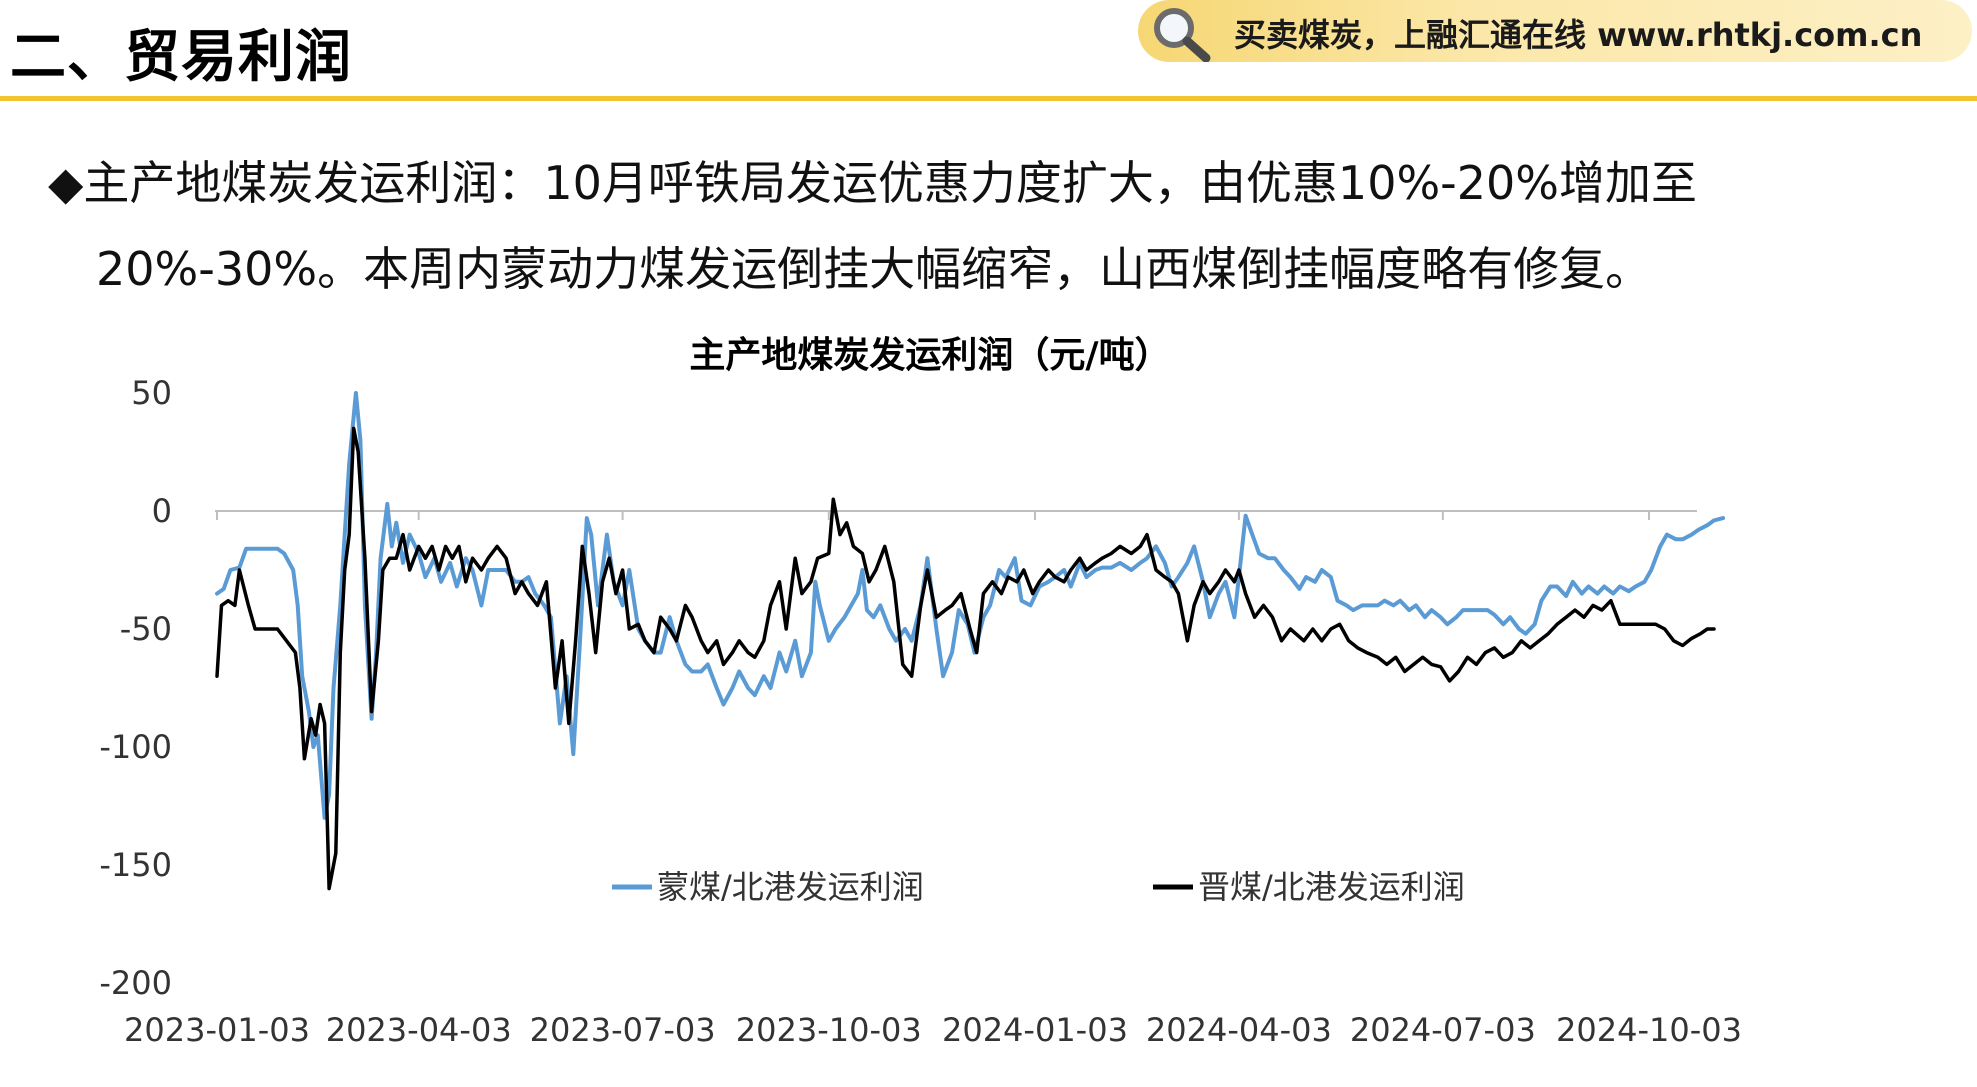  What do you see at coordinates (151, 393) in the screenshot?
I see `y-tick-label: 50` at bounding box center [151, 393].